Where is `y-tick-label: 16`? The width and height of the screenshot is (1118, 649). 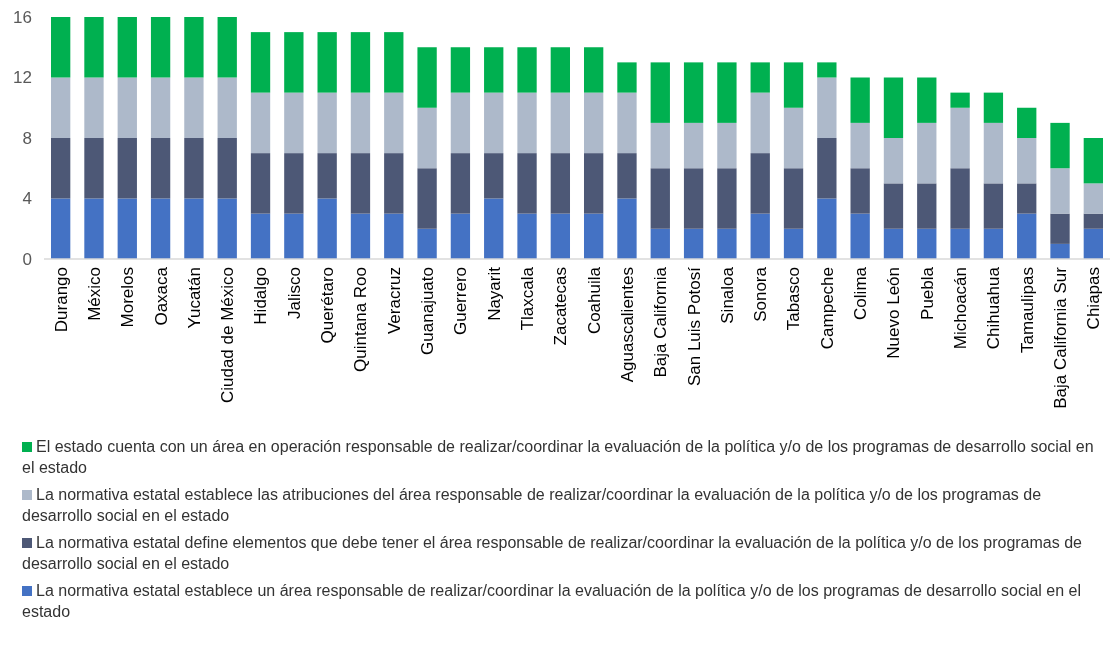 y-tick-label: 16 is located at coordinates (22, 17).